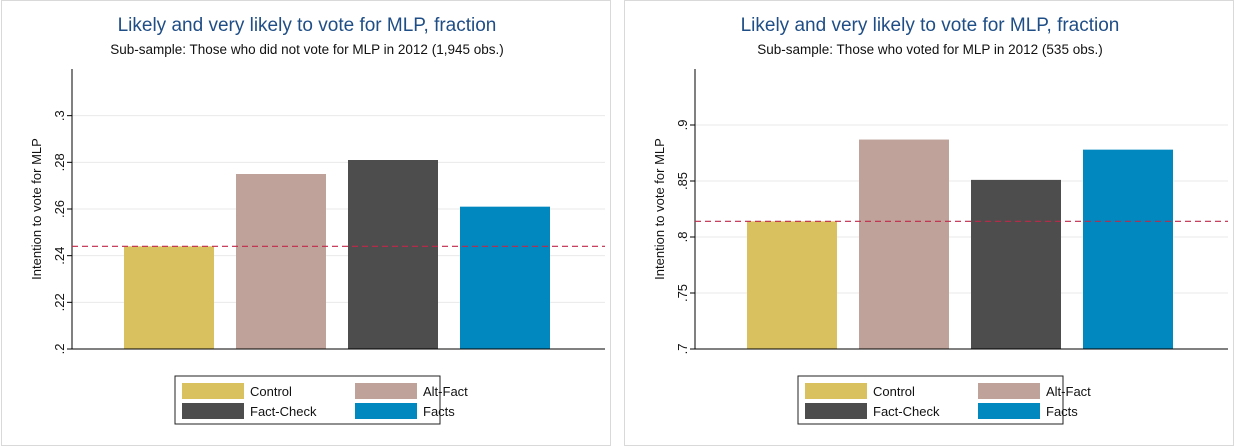 Image resolution: width=1235 pixels, height=448 pixels. What do you see at coordinates (682, 237) in the screenshot?
I see `y-tick-label: .8` at bounding box center [682, 237].